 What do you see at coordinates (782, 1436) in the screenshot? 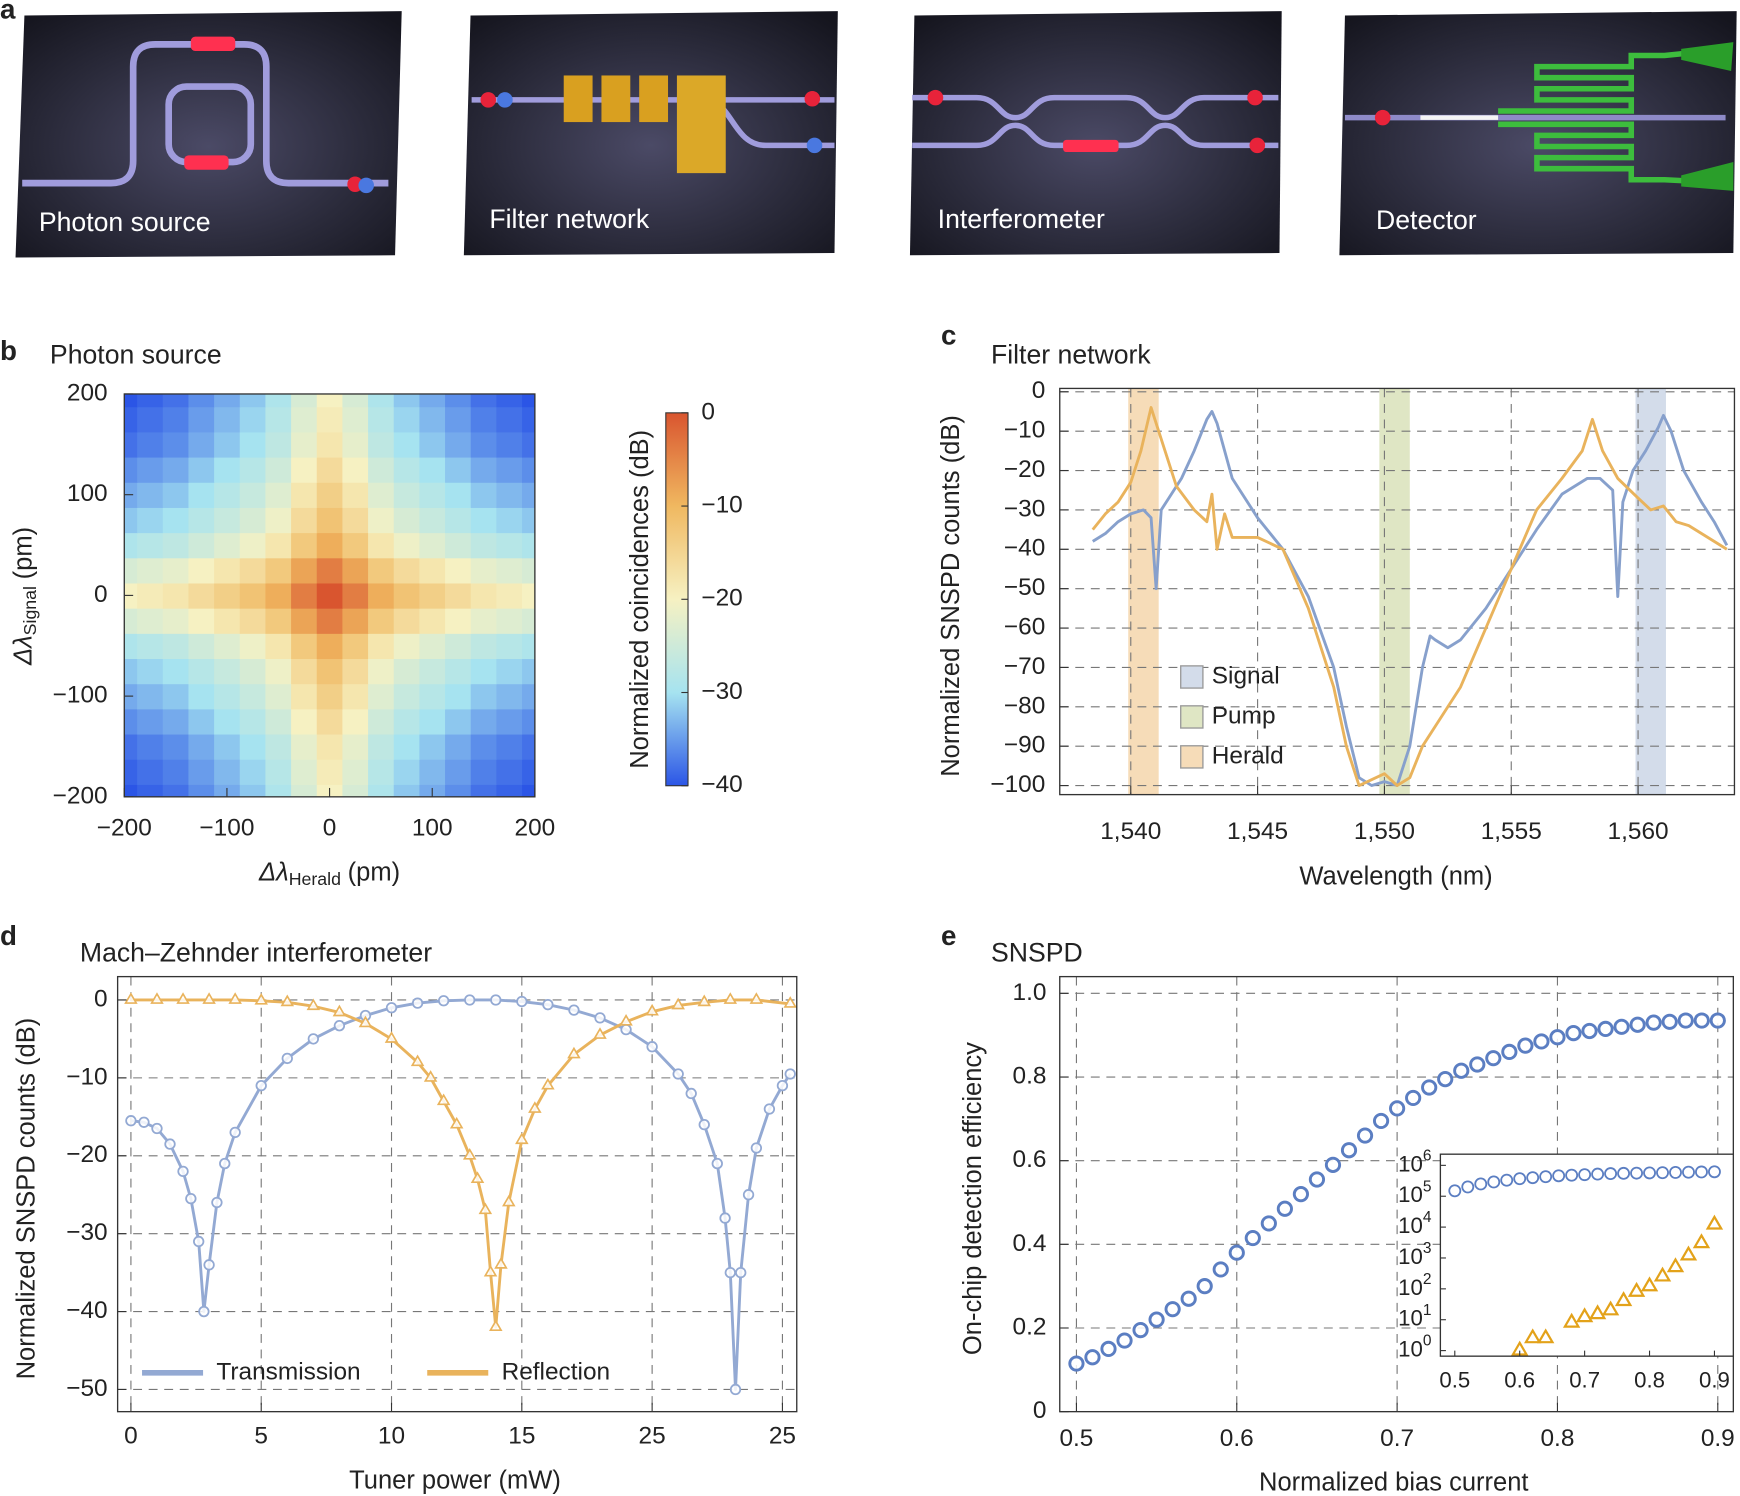
I see `x-tick-label: 25` at bounding box center [782, 1436].